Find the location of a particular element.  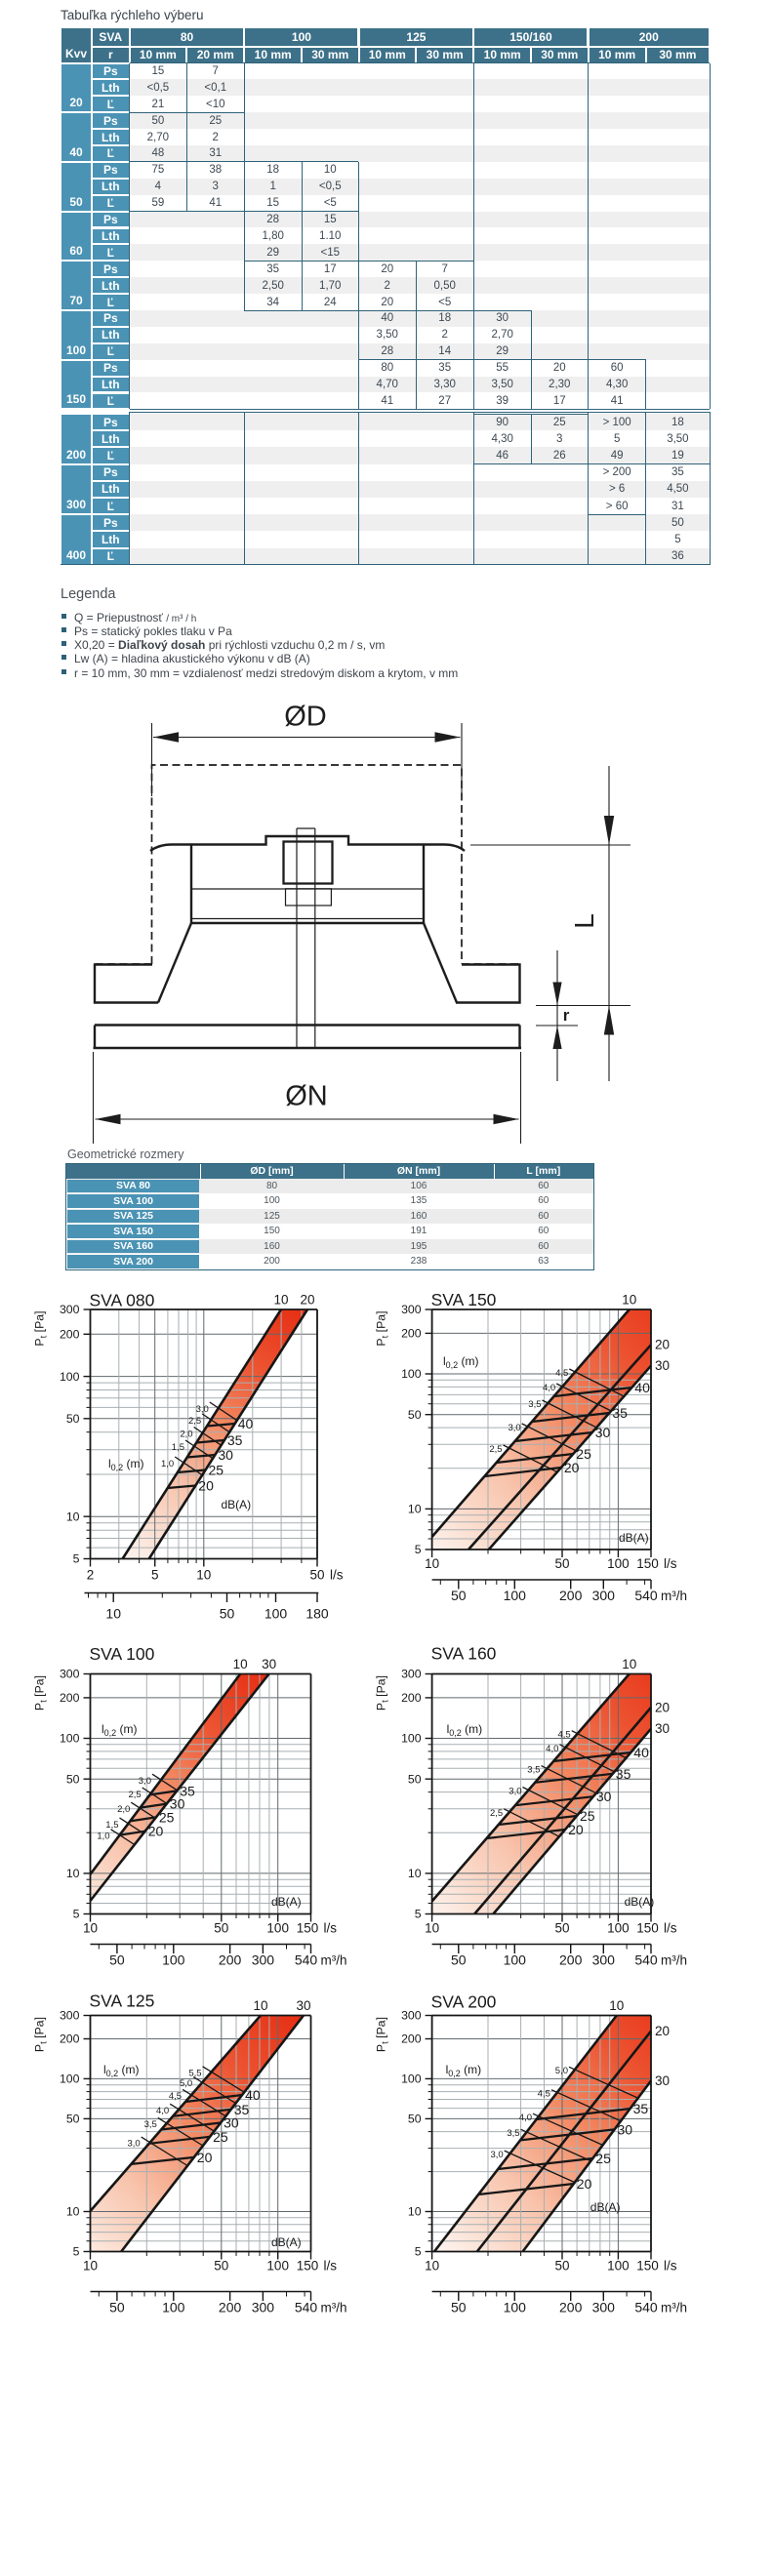

svg-text: ØD is located at coordinates (306, 717).